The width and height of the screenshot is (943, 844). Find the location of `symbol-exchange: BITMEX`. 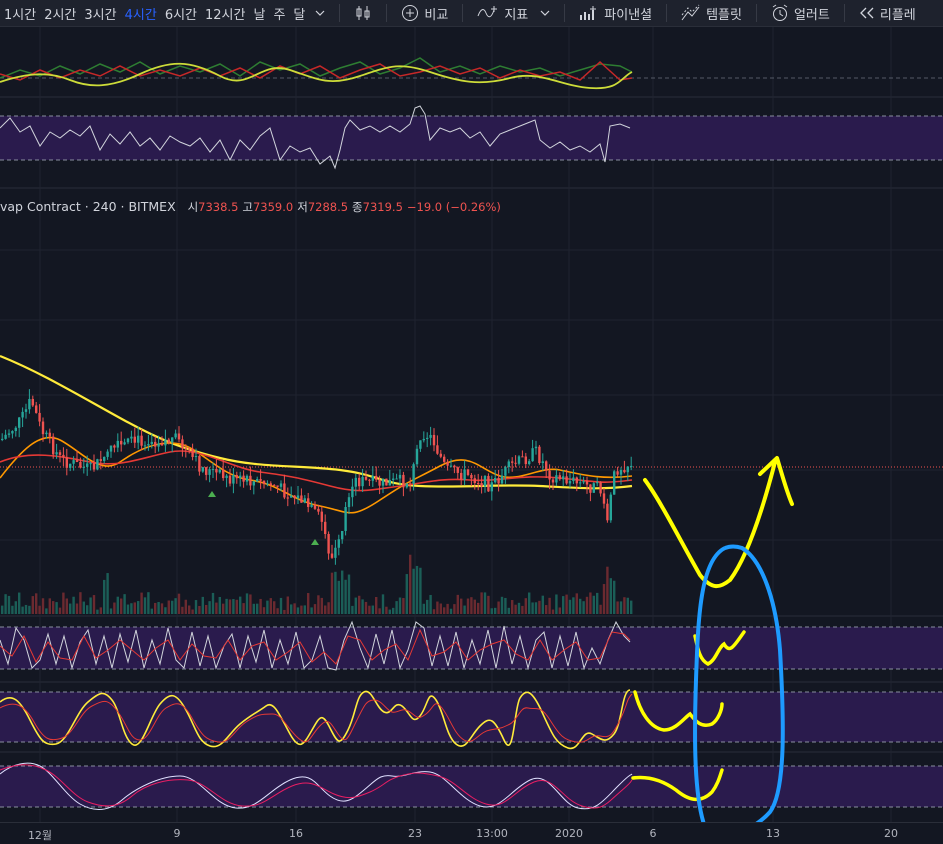

symbol-exchange: BITMEX is located at coordinates (152, 206).